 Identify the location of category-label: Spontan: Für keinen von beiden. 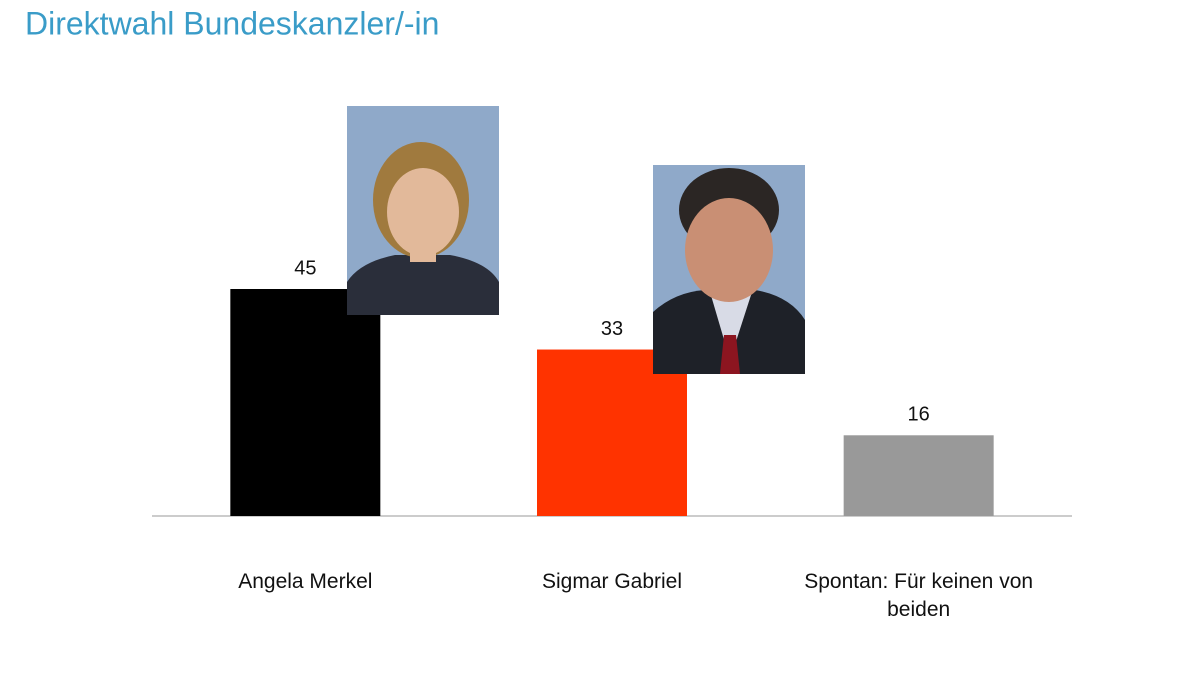
(919, 595).